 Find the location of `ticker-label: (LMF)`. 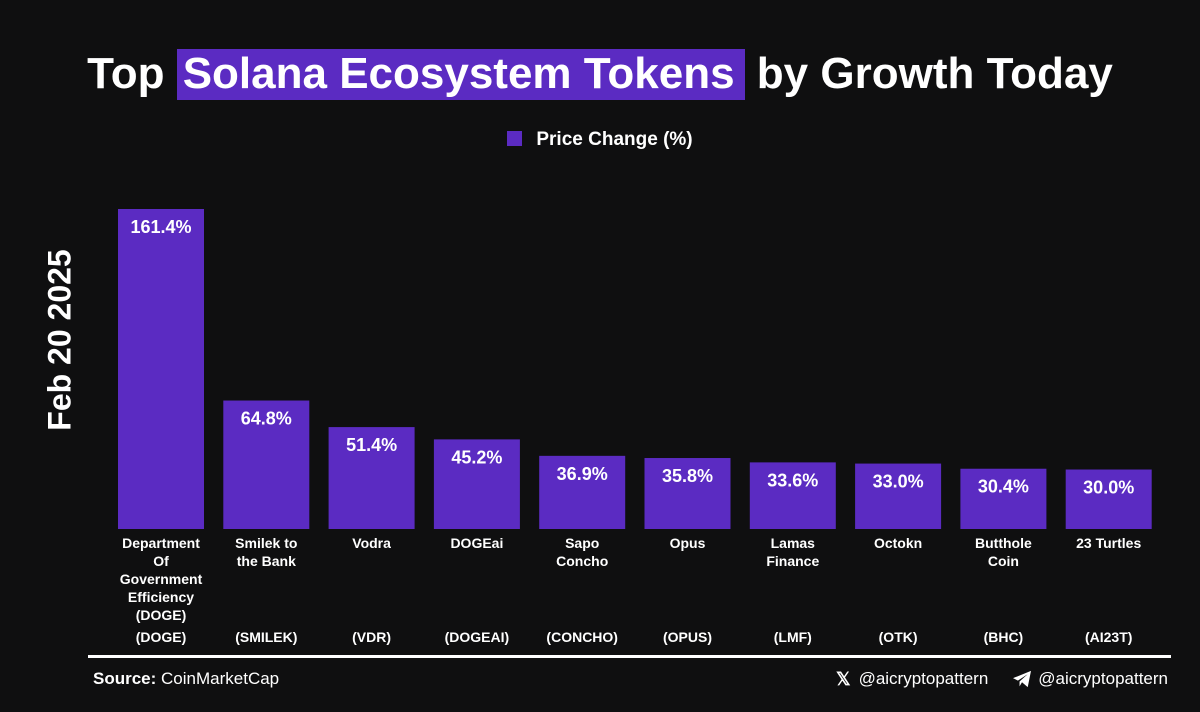

ticker-label: (LMF) is located at coordinates (793, 637).